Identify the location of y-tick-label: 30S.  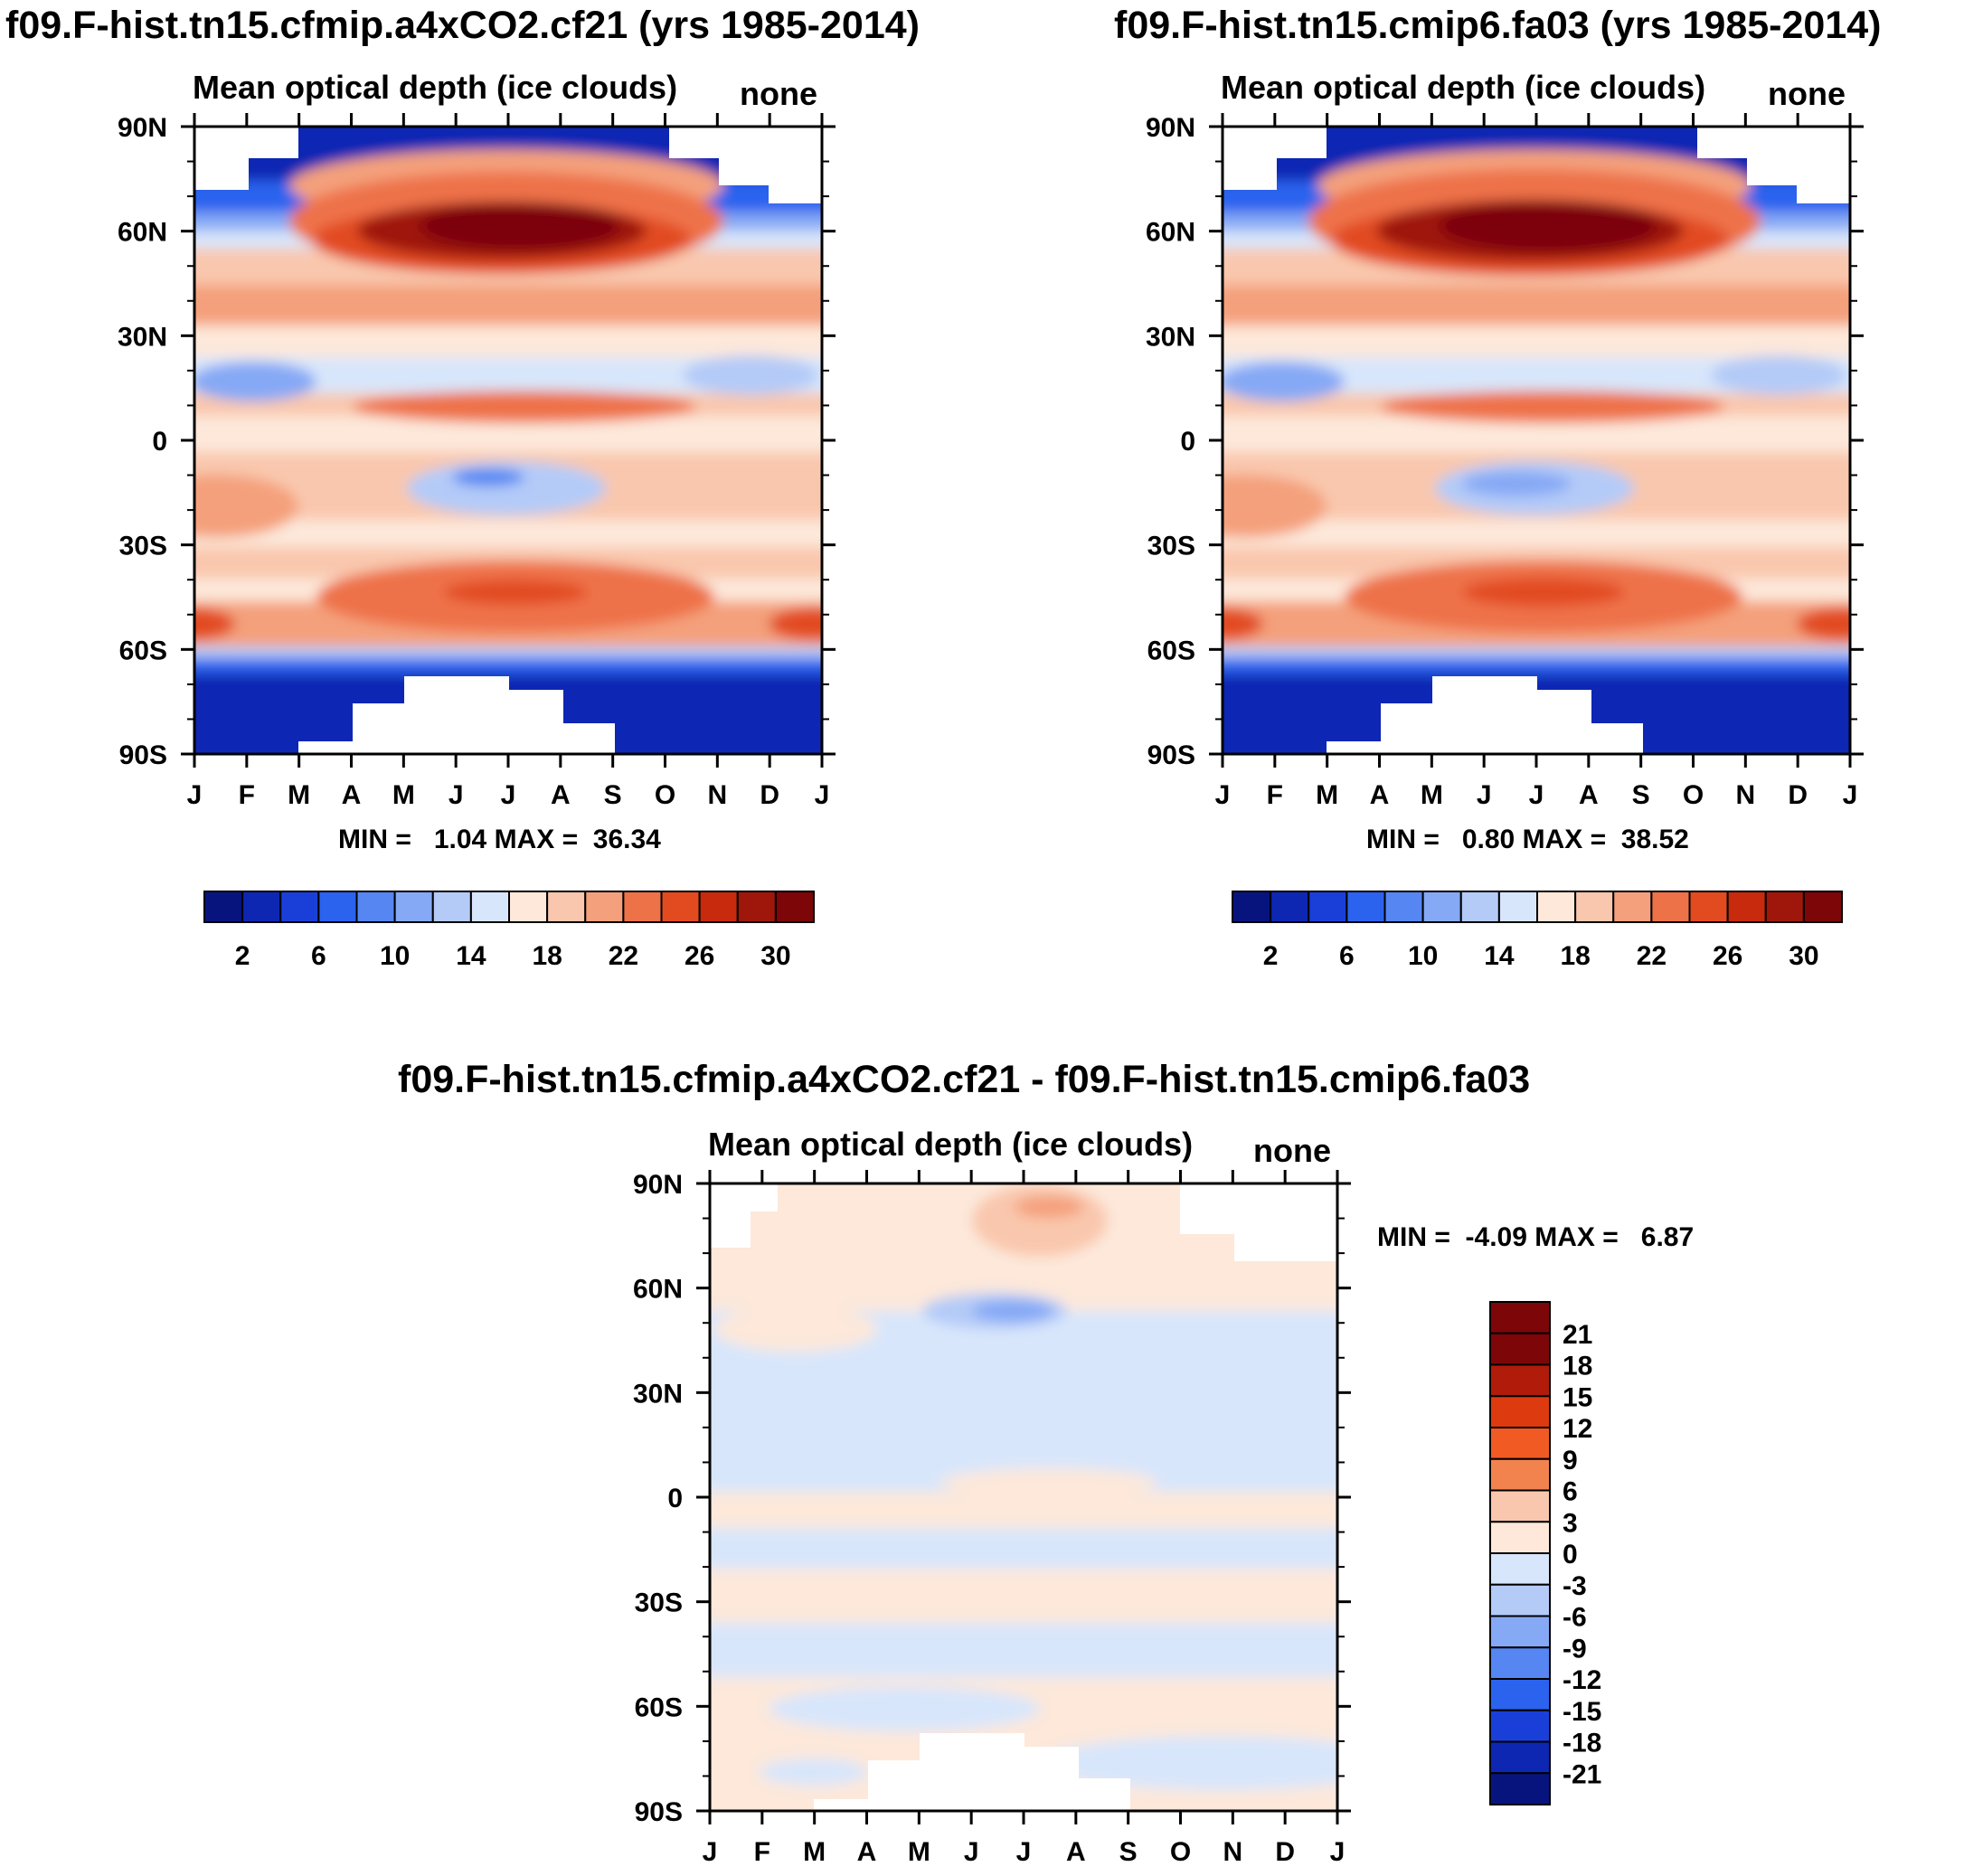
(1171, 546).